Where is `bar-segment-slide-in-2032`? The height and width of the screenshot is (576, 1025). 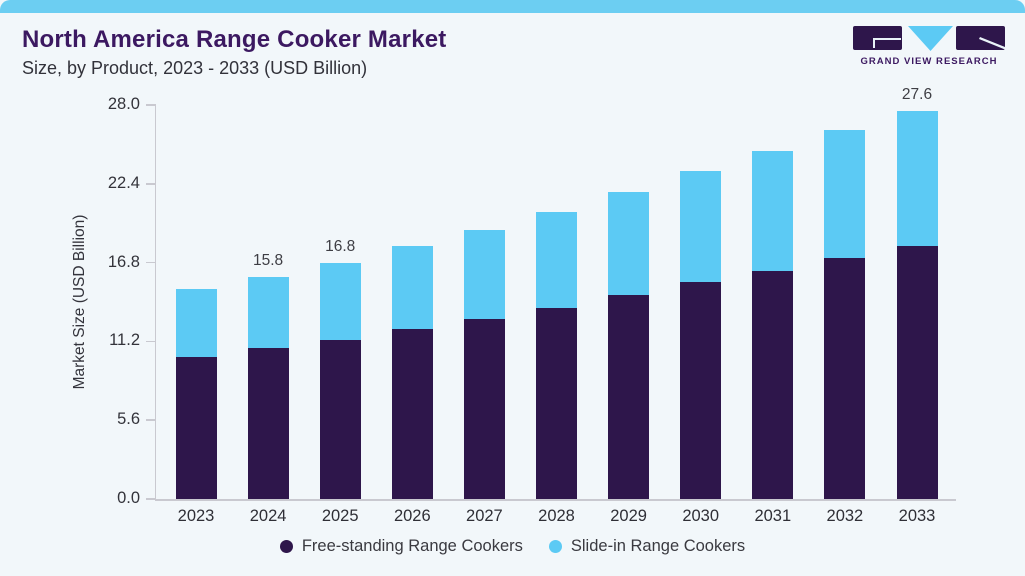 bar-segment-slide-in-2032 is located at coordinates (845, 194).